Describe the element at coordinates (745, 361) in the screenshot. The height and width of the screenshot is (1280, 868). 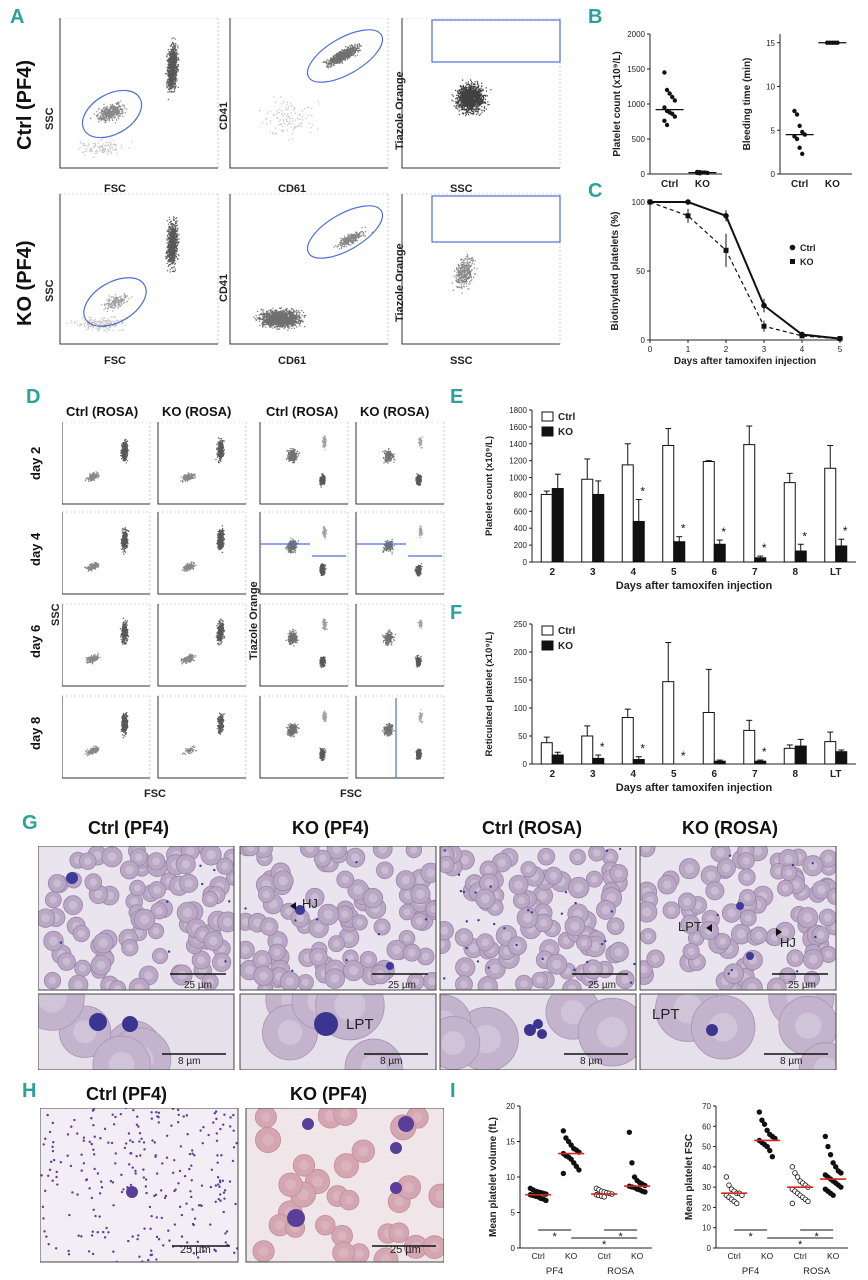
I see `chart-c-x-label: Days after tamoxifen injection` at that location.